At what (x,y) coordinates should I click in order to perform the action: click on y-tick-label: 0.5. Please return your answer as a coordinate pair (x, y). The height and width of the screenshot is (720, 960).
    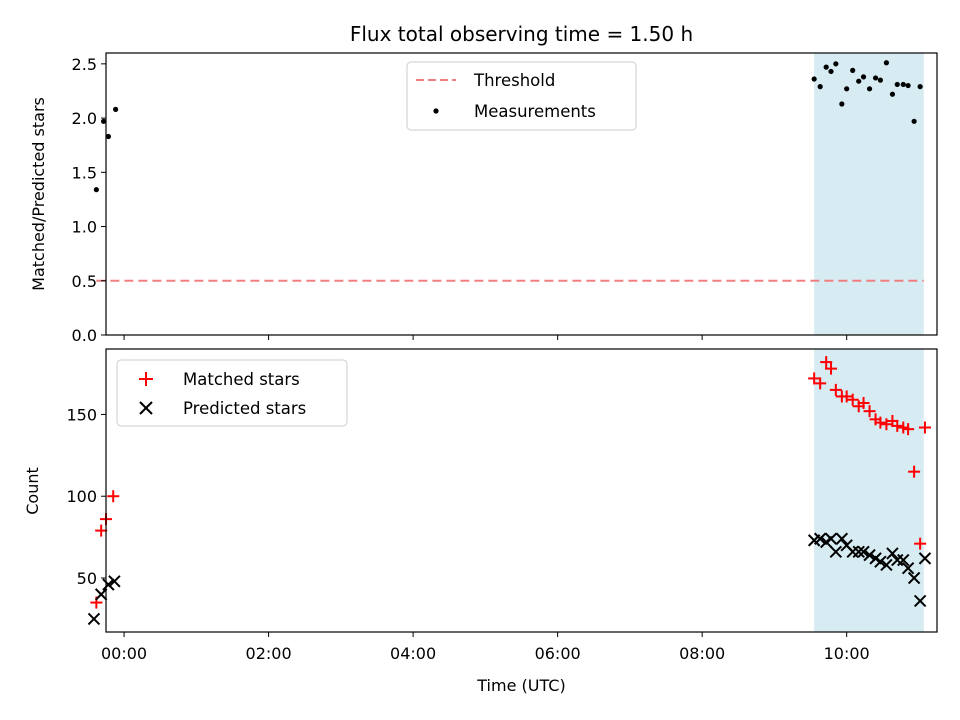
    Looking at the image, I should click on (84, 281).